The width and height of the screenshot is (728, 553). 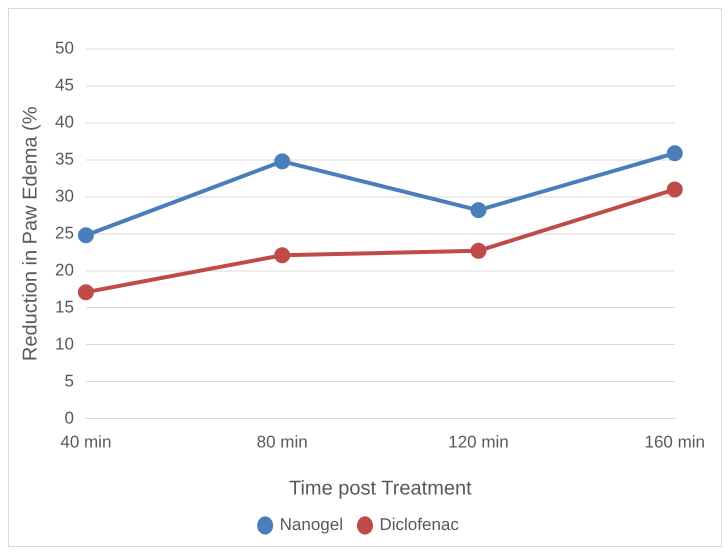 What do you see at coordinates (674, 442) in the screenshot?
I see `x-tick-label: 160 min` at bounding box center [674, 442].